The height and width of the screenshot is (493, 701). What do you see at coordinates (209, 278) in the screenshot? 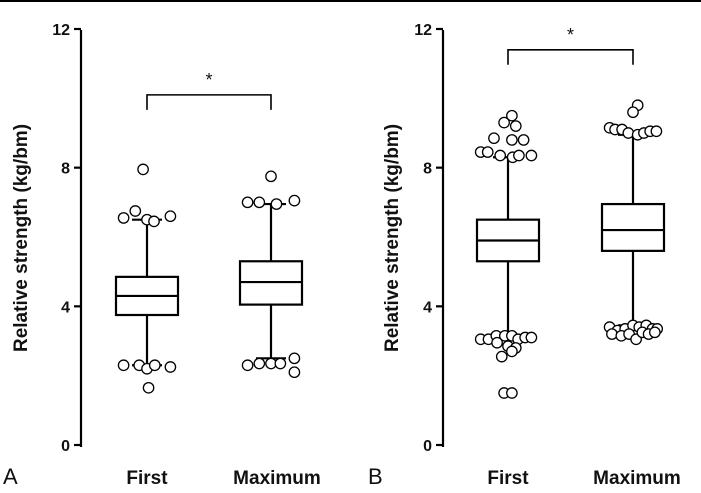
I see `boxes-a` at bounding box center [209, 278].